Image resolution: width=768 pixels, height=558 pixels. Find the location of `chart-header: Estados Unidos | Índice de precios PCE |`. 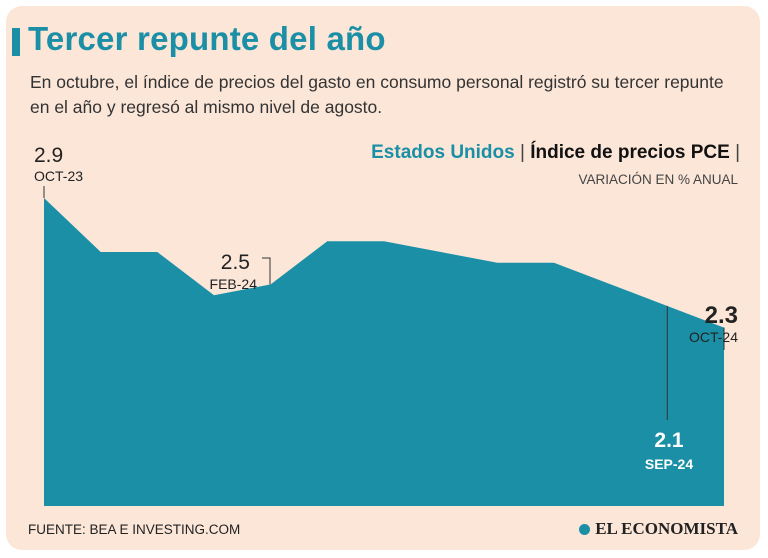

chart-header: Estados Unidos | Índice de precios PCE | is located at coordinates (555, 153).